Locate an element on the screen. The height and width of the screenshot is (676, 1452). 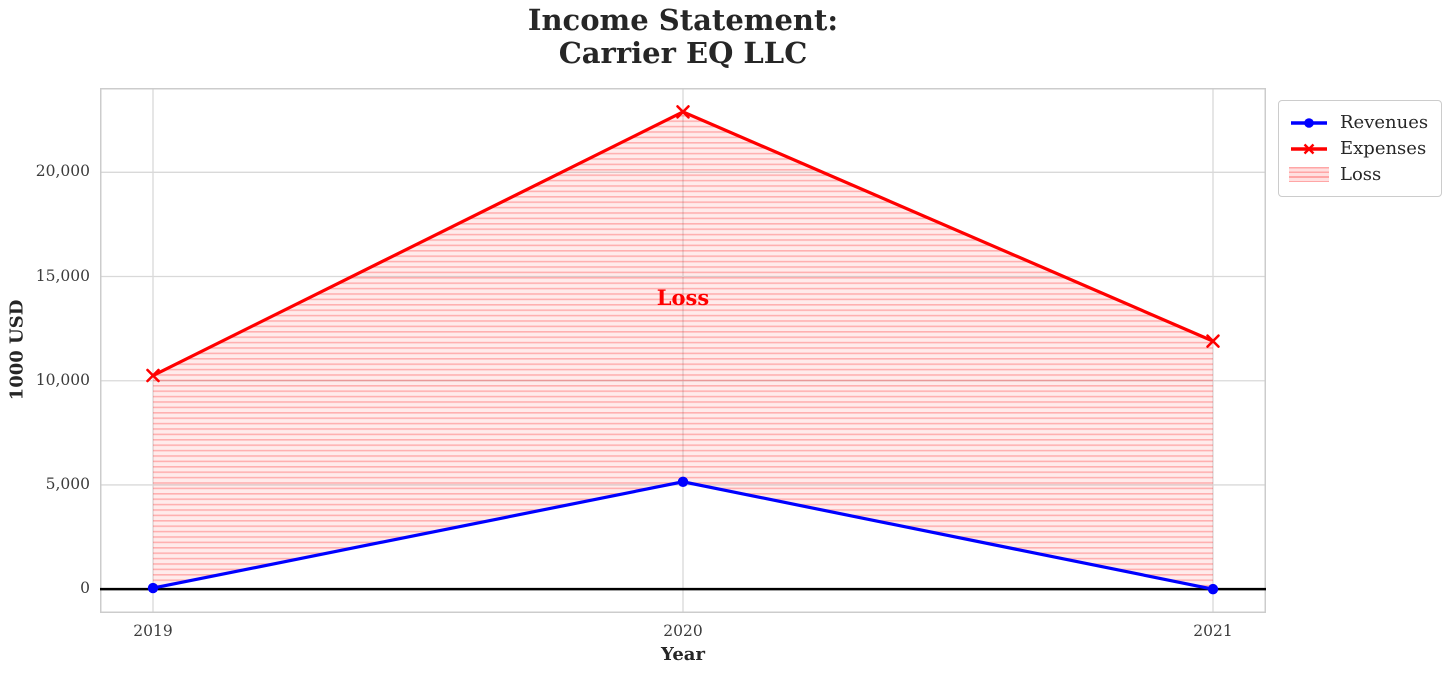
expenses-line-swatch is located at coordinates (1309, 148).